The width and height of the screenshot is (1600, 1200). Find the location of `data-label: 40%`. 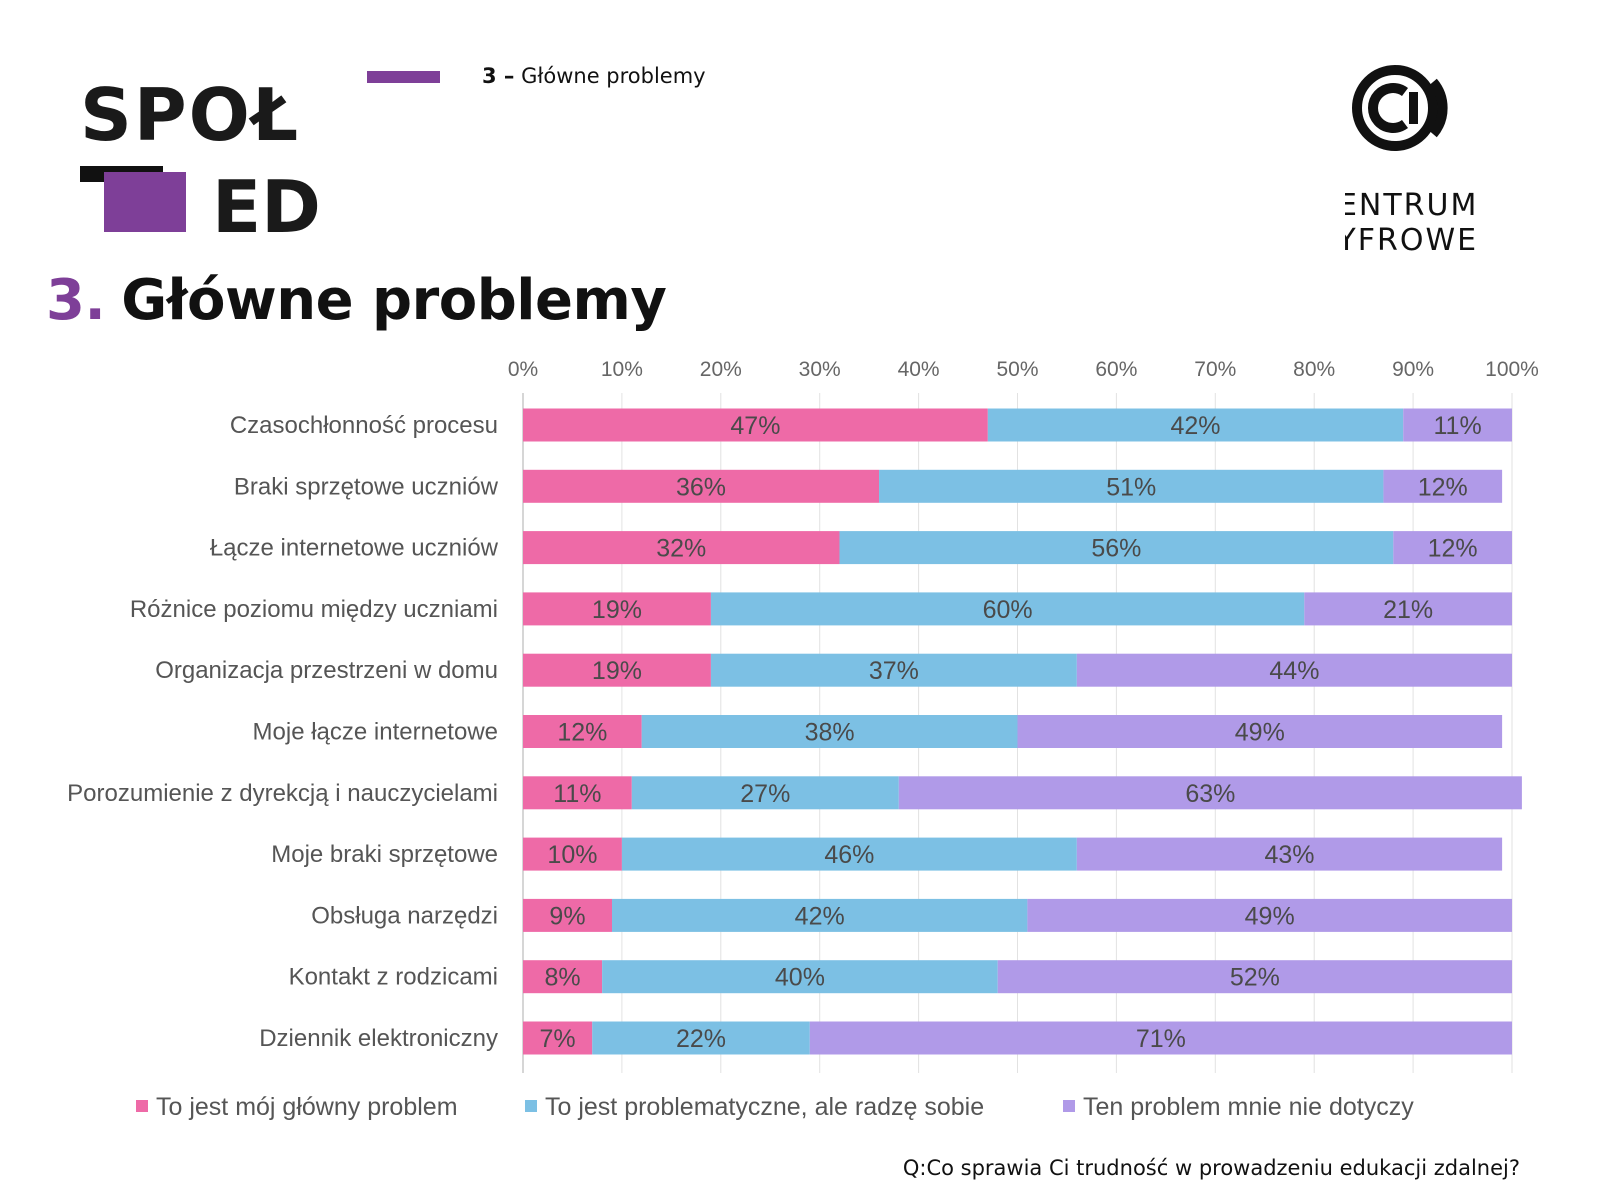

data-label: 40% is located at coordinates (800, 978).